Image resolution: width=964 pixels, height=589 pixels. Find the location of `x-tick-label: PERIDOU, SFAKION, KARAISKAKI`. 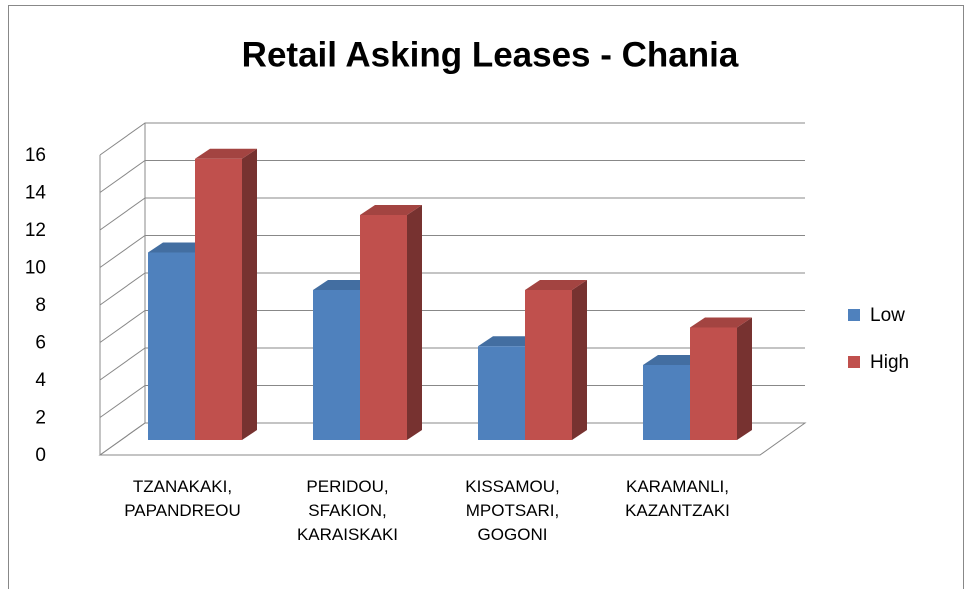

x-tick-label: PERIDOU, SFAKION, KARAISKAKI is located at coordinates (347, 510).